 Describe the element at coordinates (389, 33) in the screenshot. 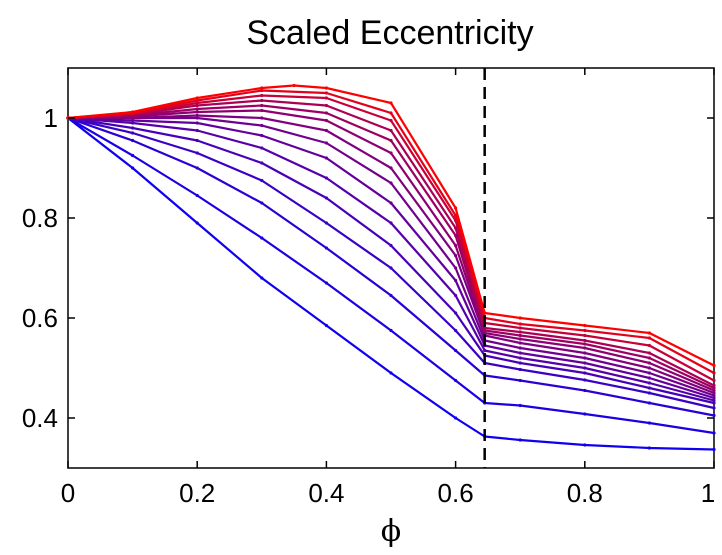

I see `chart-title: Scaled Eccentricity` at that location.